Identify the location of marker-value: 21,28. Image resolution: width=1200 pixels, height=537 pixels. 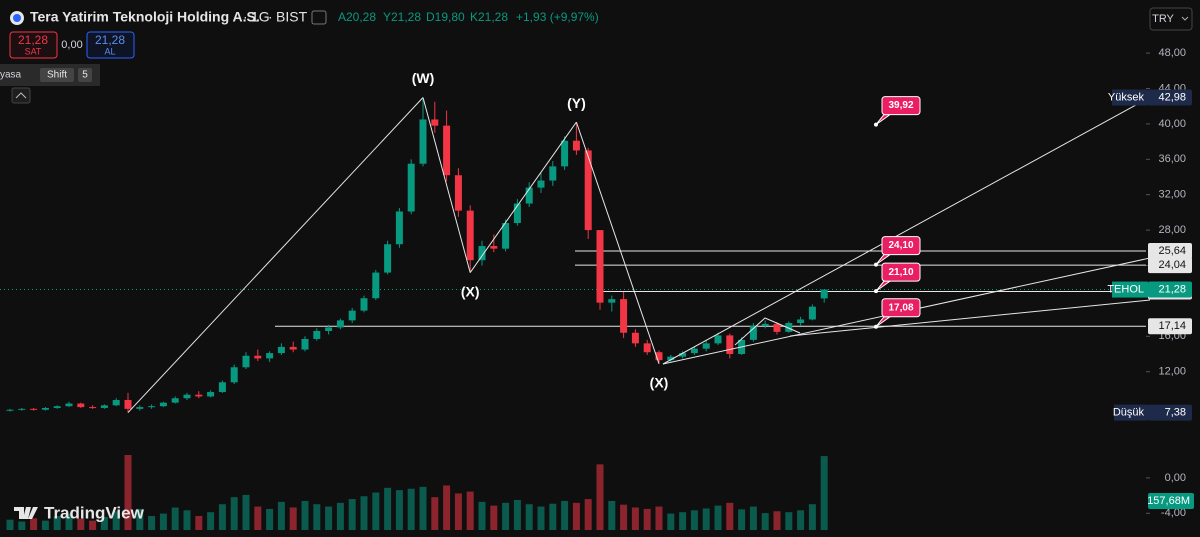
(1172, 289).